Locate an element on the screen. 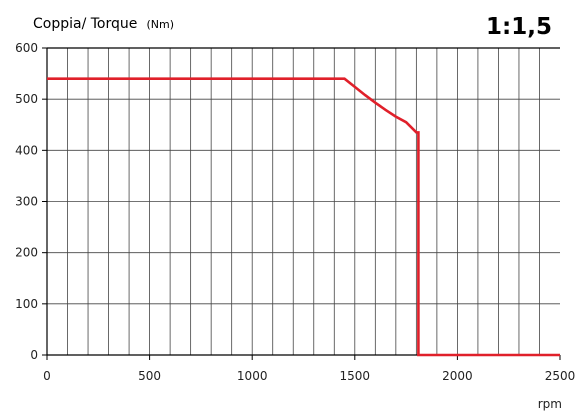 This screenshot has height=415, width=577. x-tick-label: 2000 is located at coordinates (457, 376).